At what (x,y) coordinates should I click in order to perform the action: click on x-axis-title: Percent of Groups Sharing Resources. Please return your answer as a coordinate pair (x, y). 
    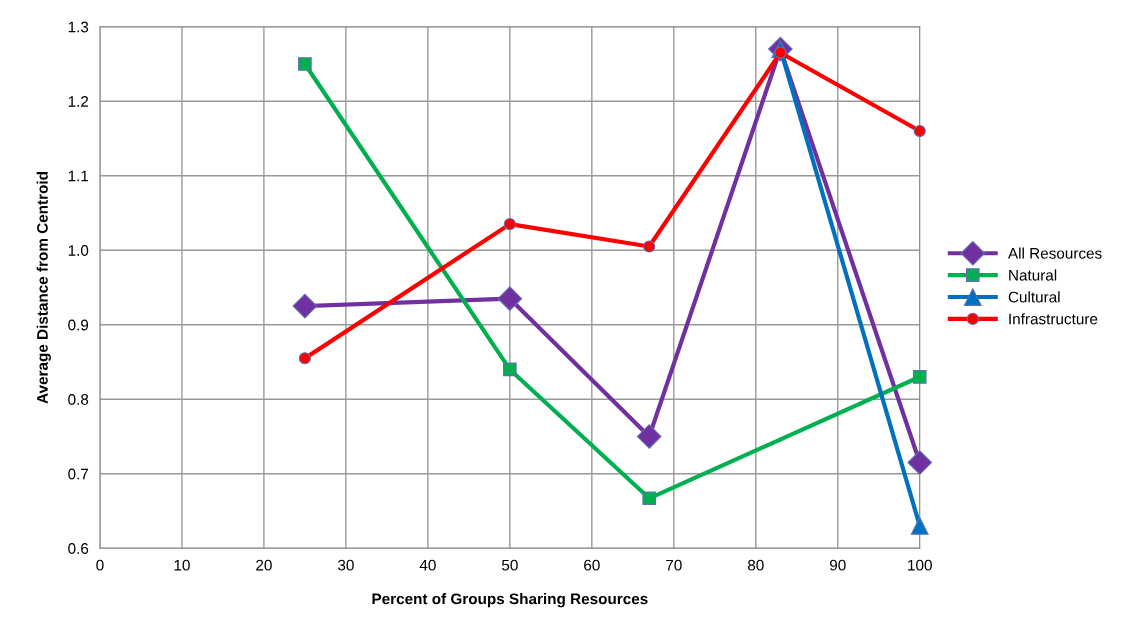
    Looking at the image, I should click on (510, 600).